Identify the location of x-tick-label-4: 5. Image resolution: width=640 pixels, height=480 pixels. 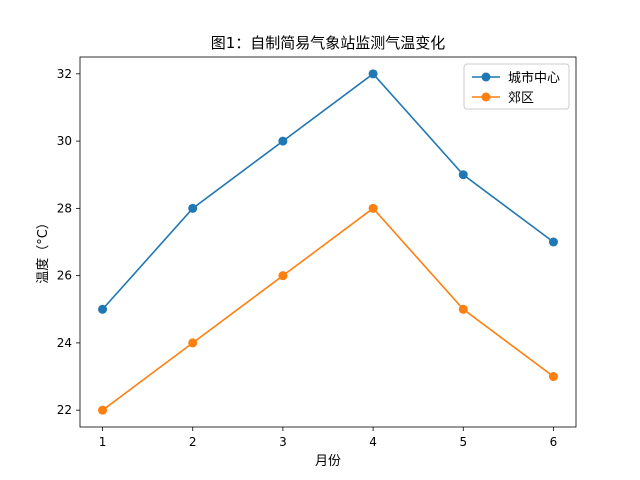
(463, 442).